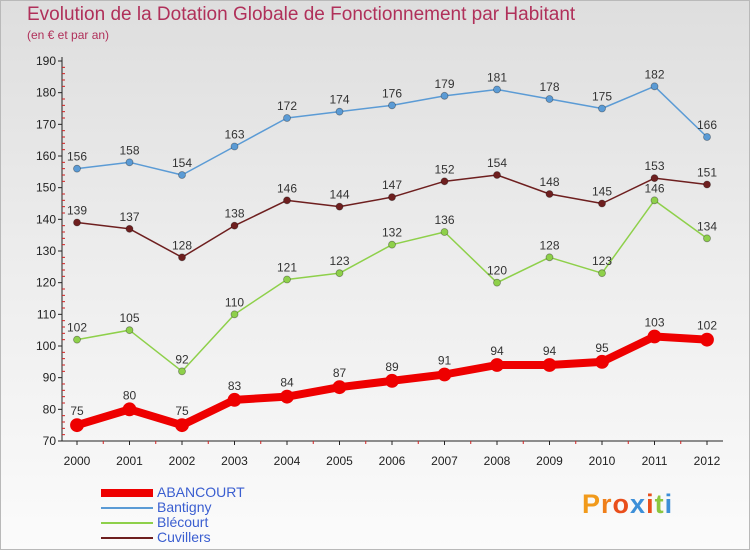 This screenshot has height=550, width=750. I want to click on data-label-blecourt: 128, so click(549, 245).